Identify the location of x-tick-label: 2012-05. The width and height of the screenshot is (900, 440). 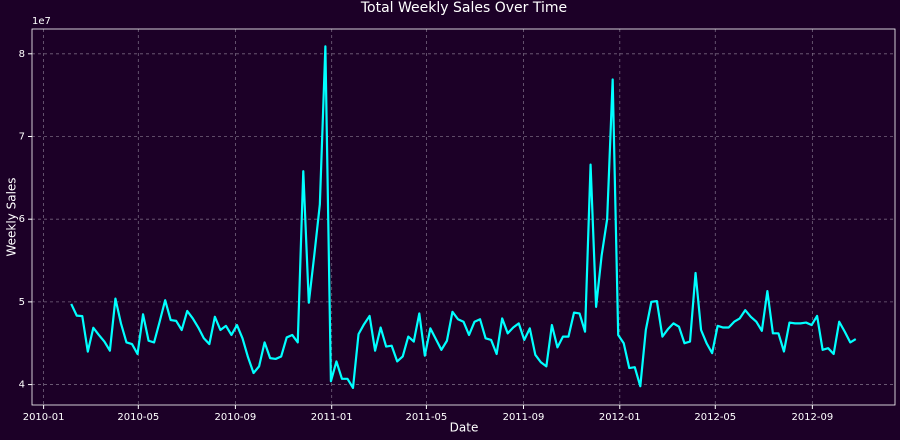
(715, 417).